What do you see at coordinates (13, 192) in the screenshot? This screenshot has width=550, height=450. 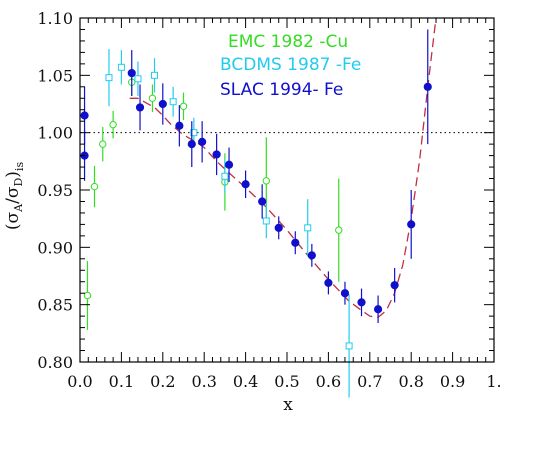 I see `y-title-sigma-d: σ` at bounding box center [13, 192].